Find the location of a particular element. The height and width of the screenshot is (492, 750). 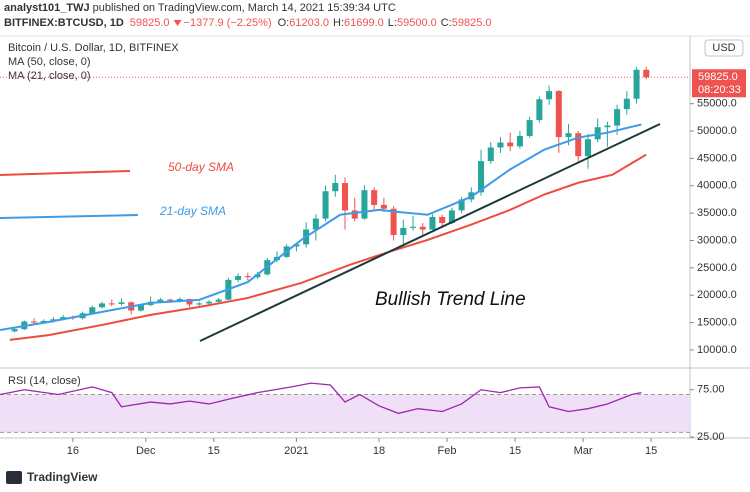

rsi-line is located at coordinates (321, 398).